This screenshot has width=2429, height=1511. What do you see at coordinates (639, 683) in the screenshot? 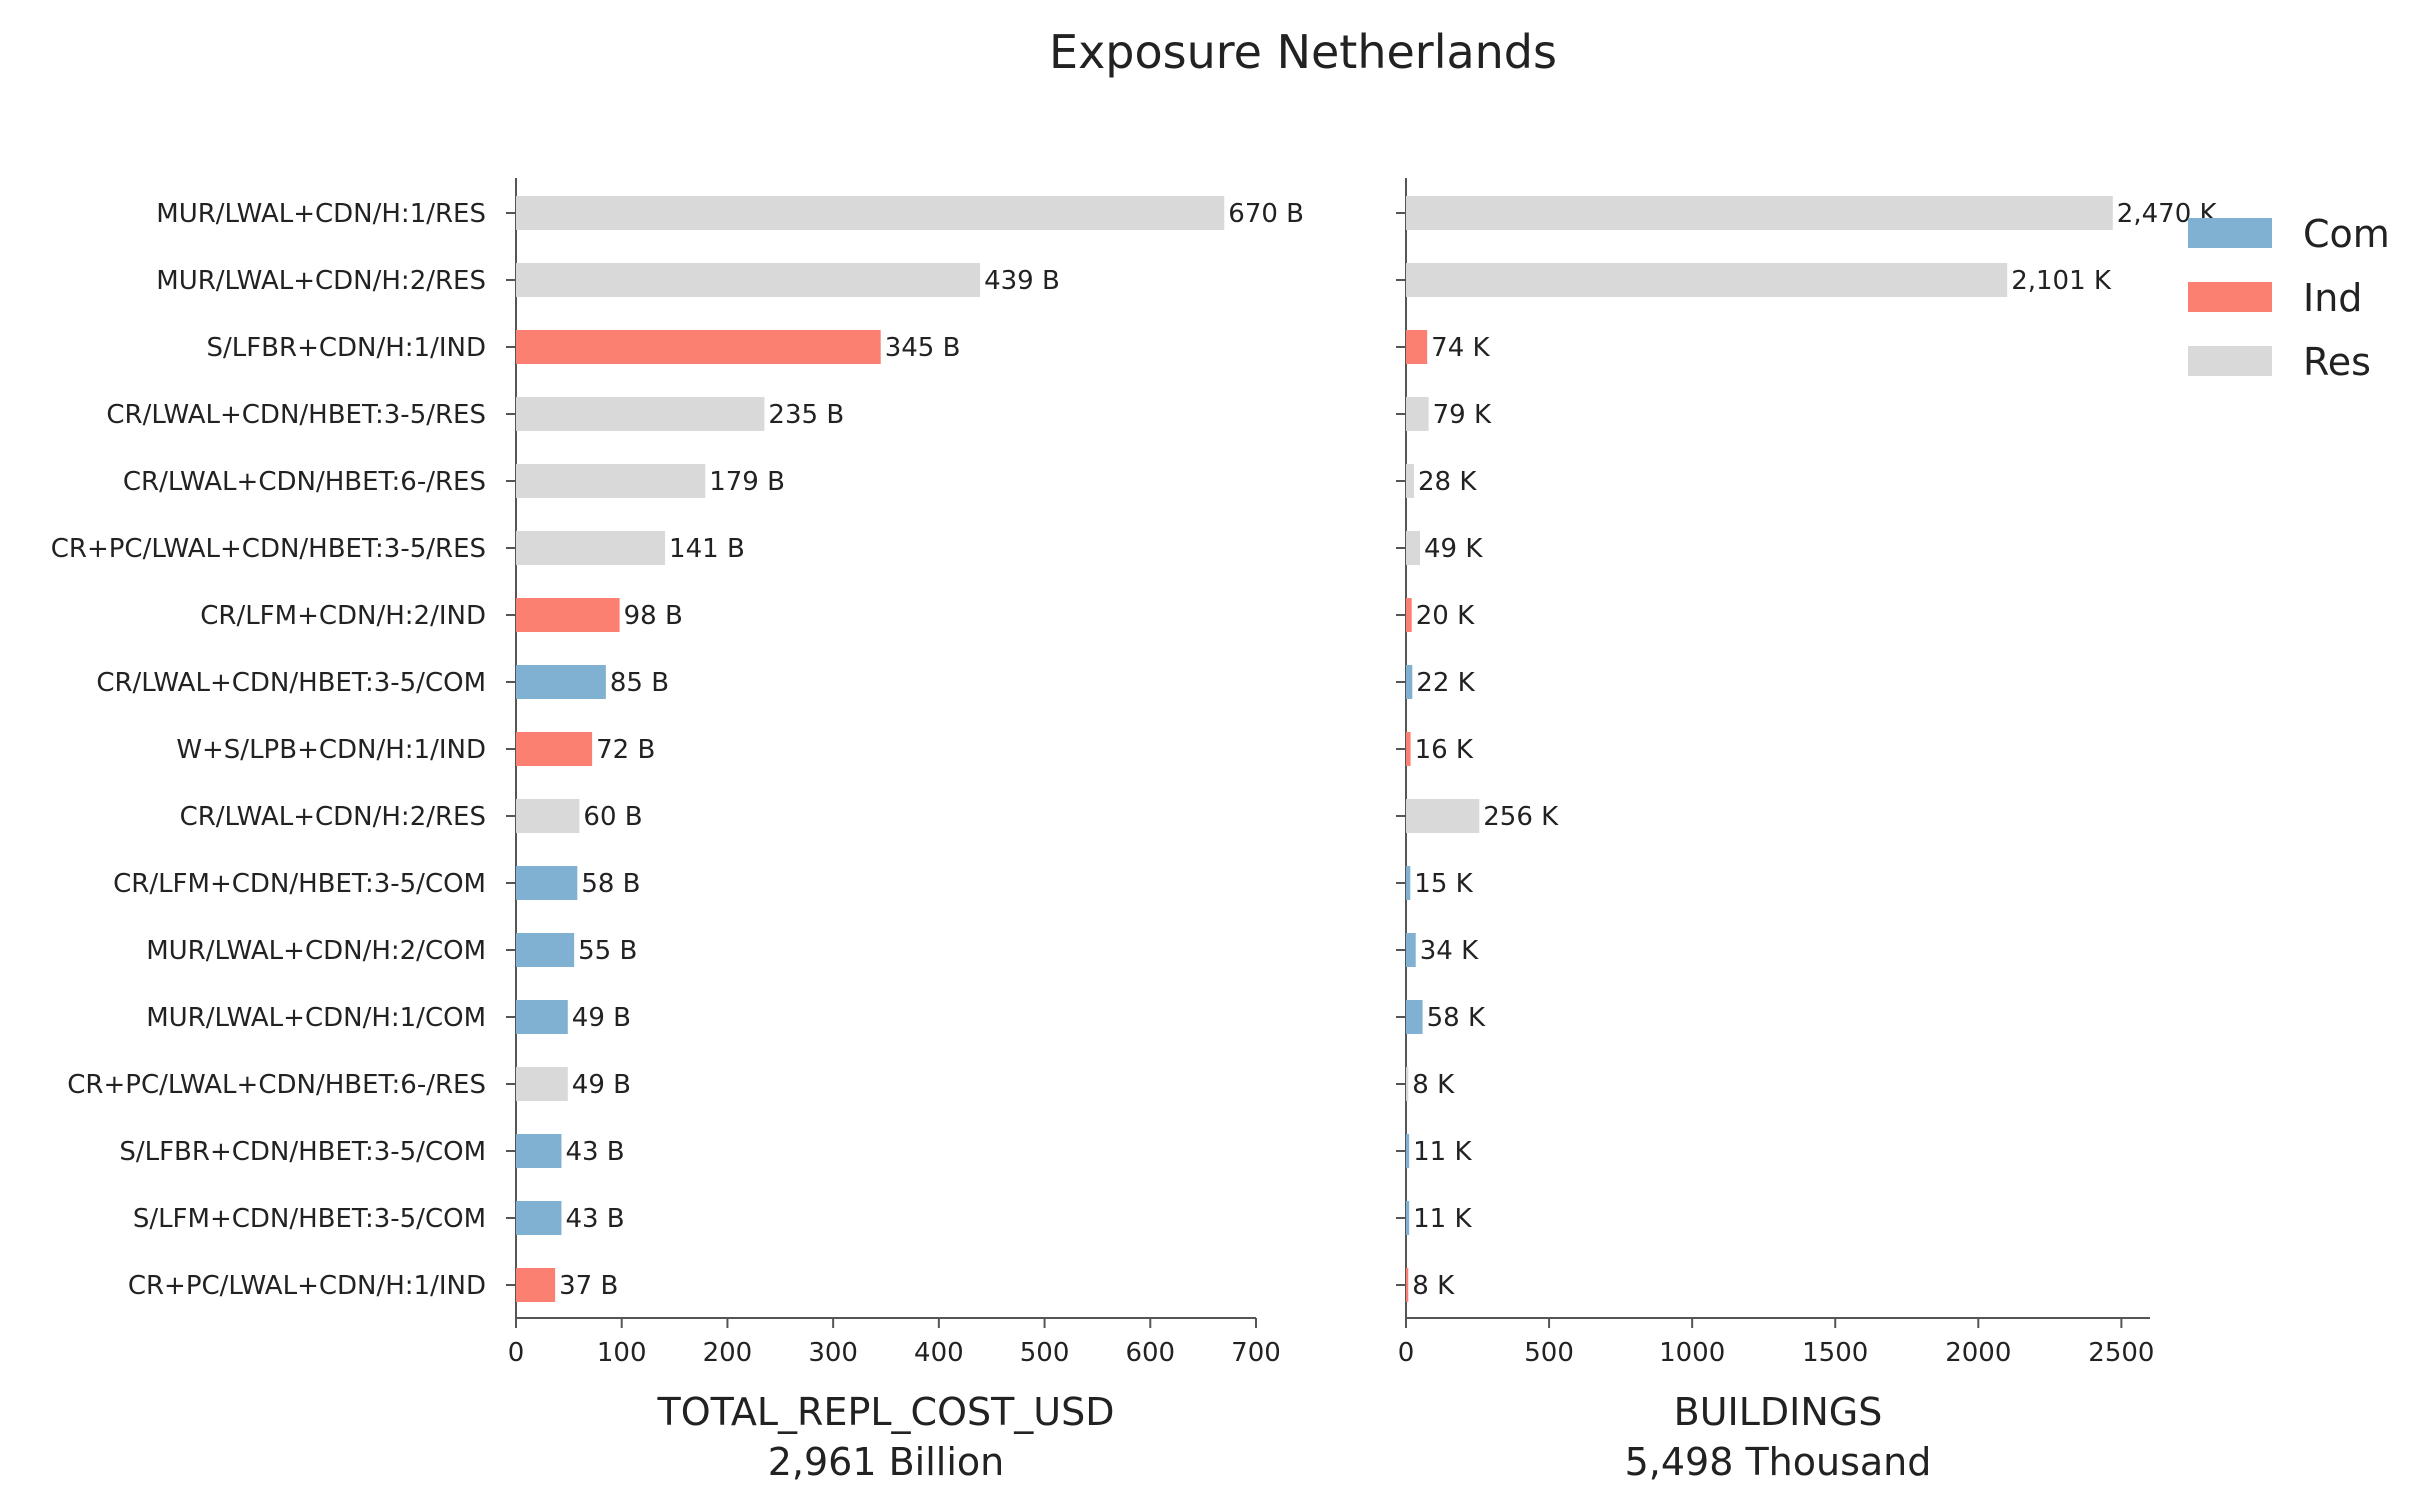
I see `bar-value-label: 85 B` at bounding box center [639, 683].